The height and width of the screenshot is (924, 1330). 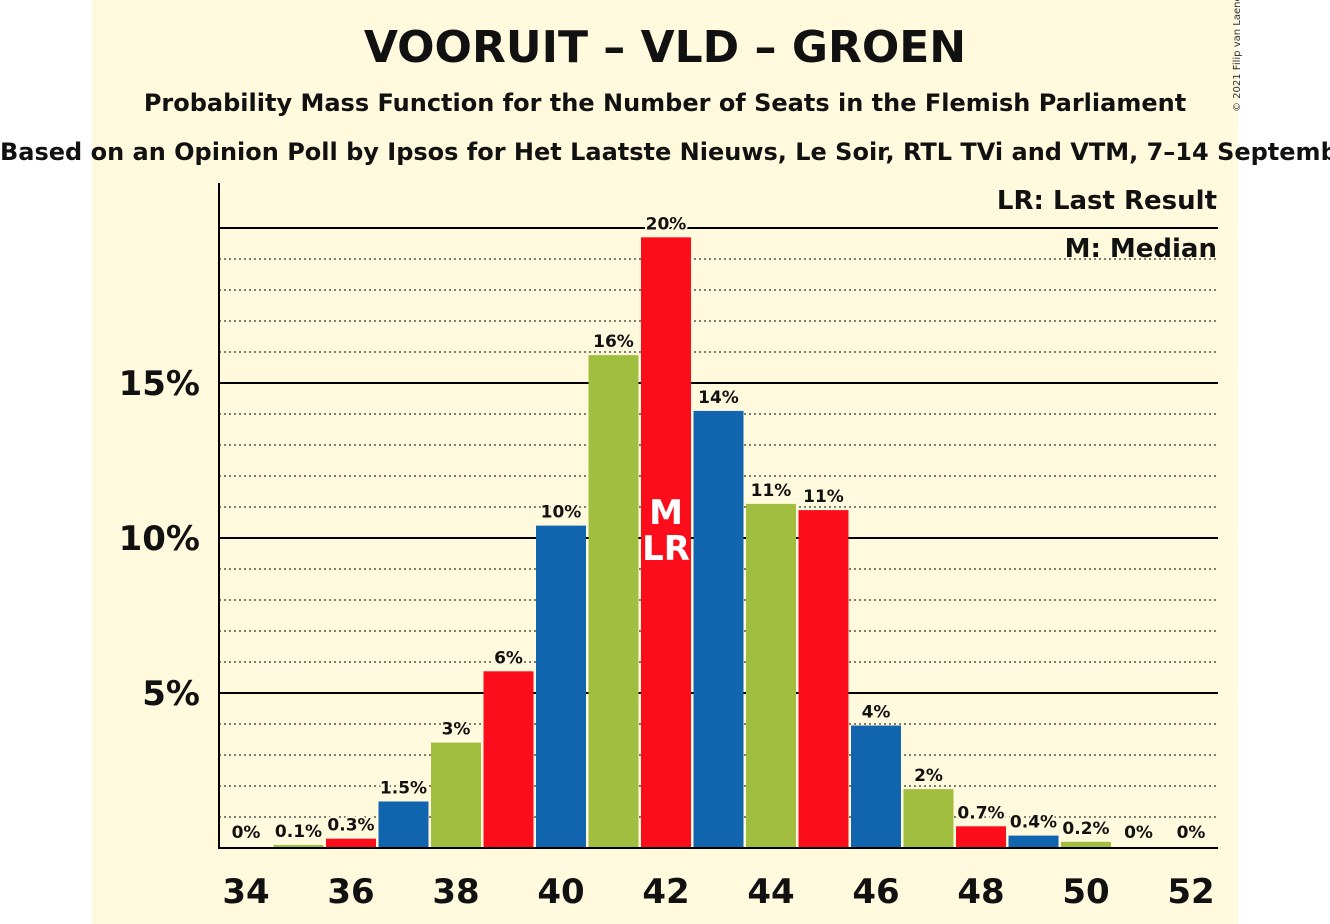 I want to click on legend-last-result: LR: Last Result, so click(x=1107, y=201).